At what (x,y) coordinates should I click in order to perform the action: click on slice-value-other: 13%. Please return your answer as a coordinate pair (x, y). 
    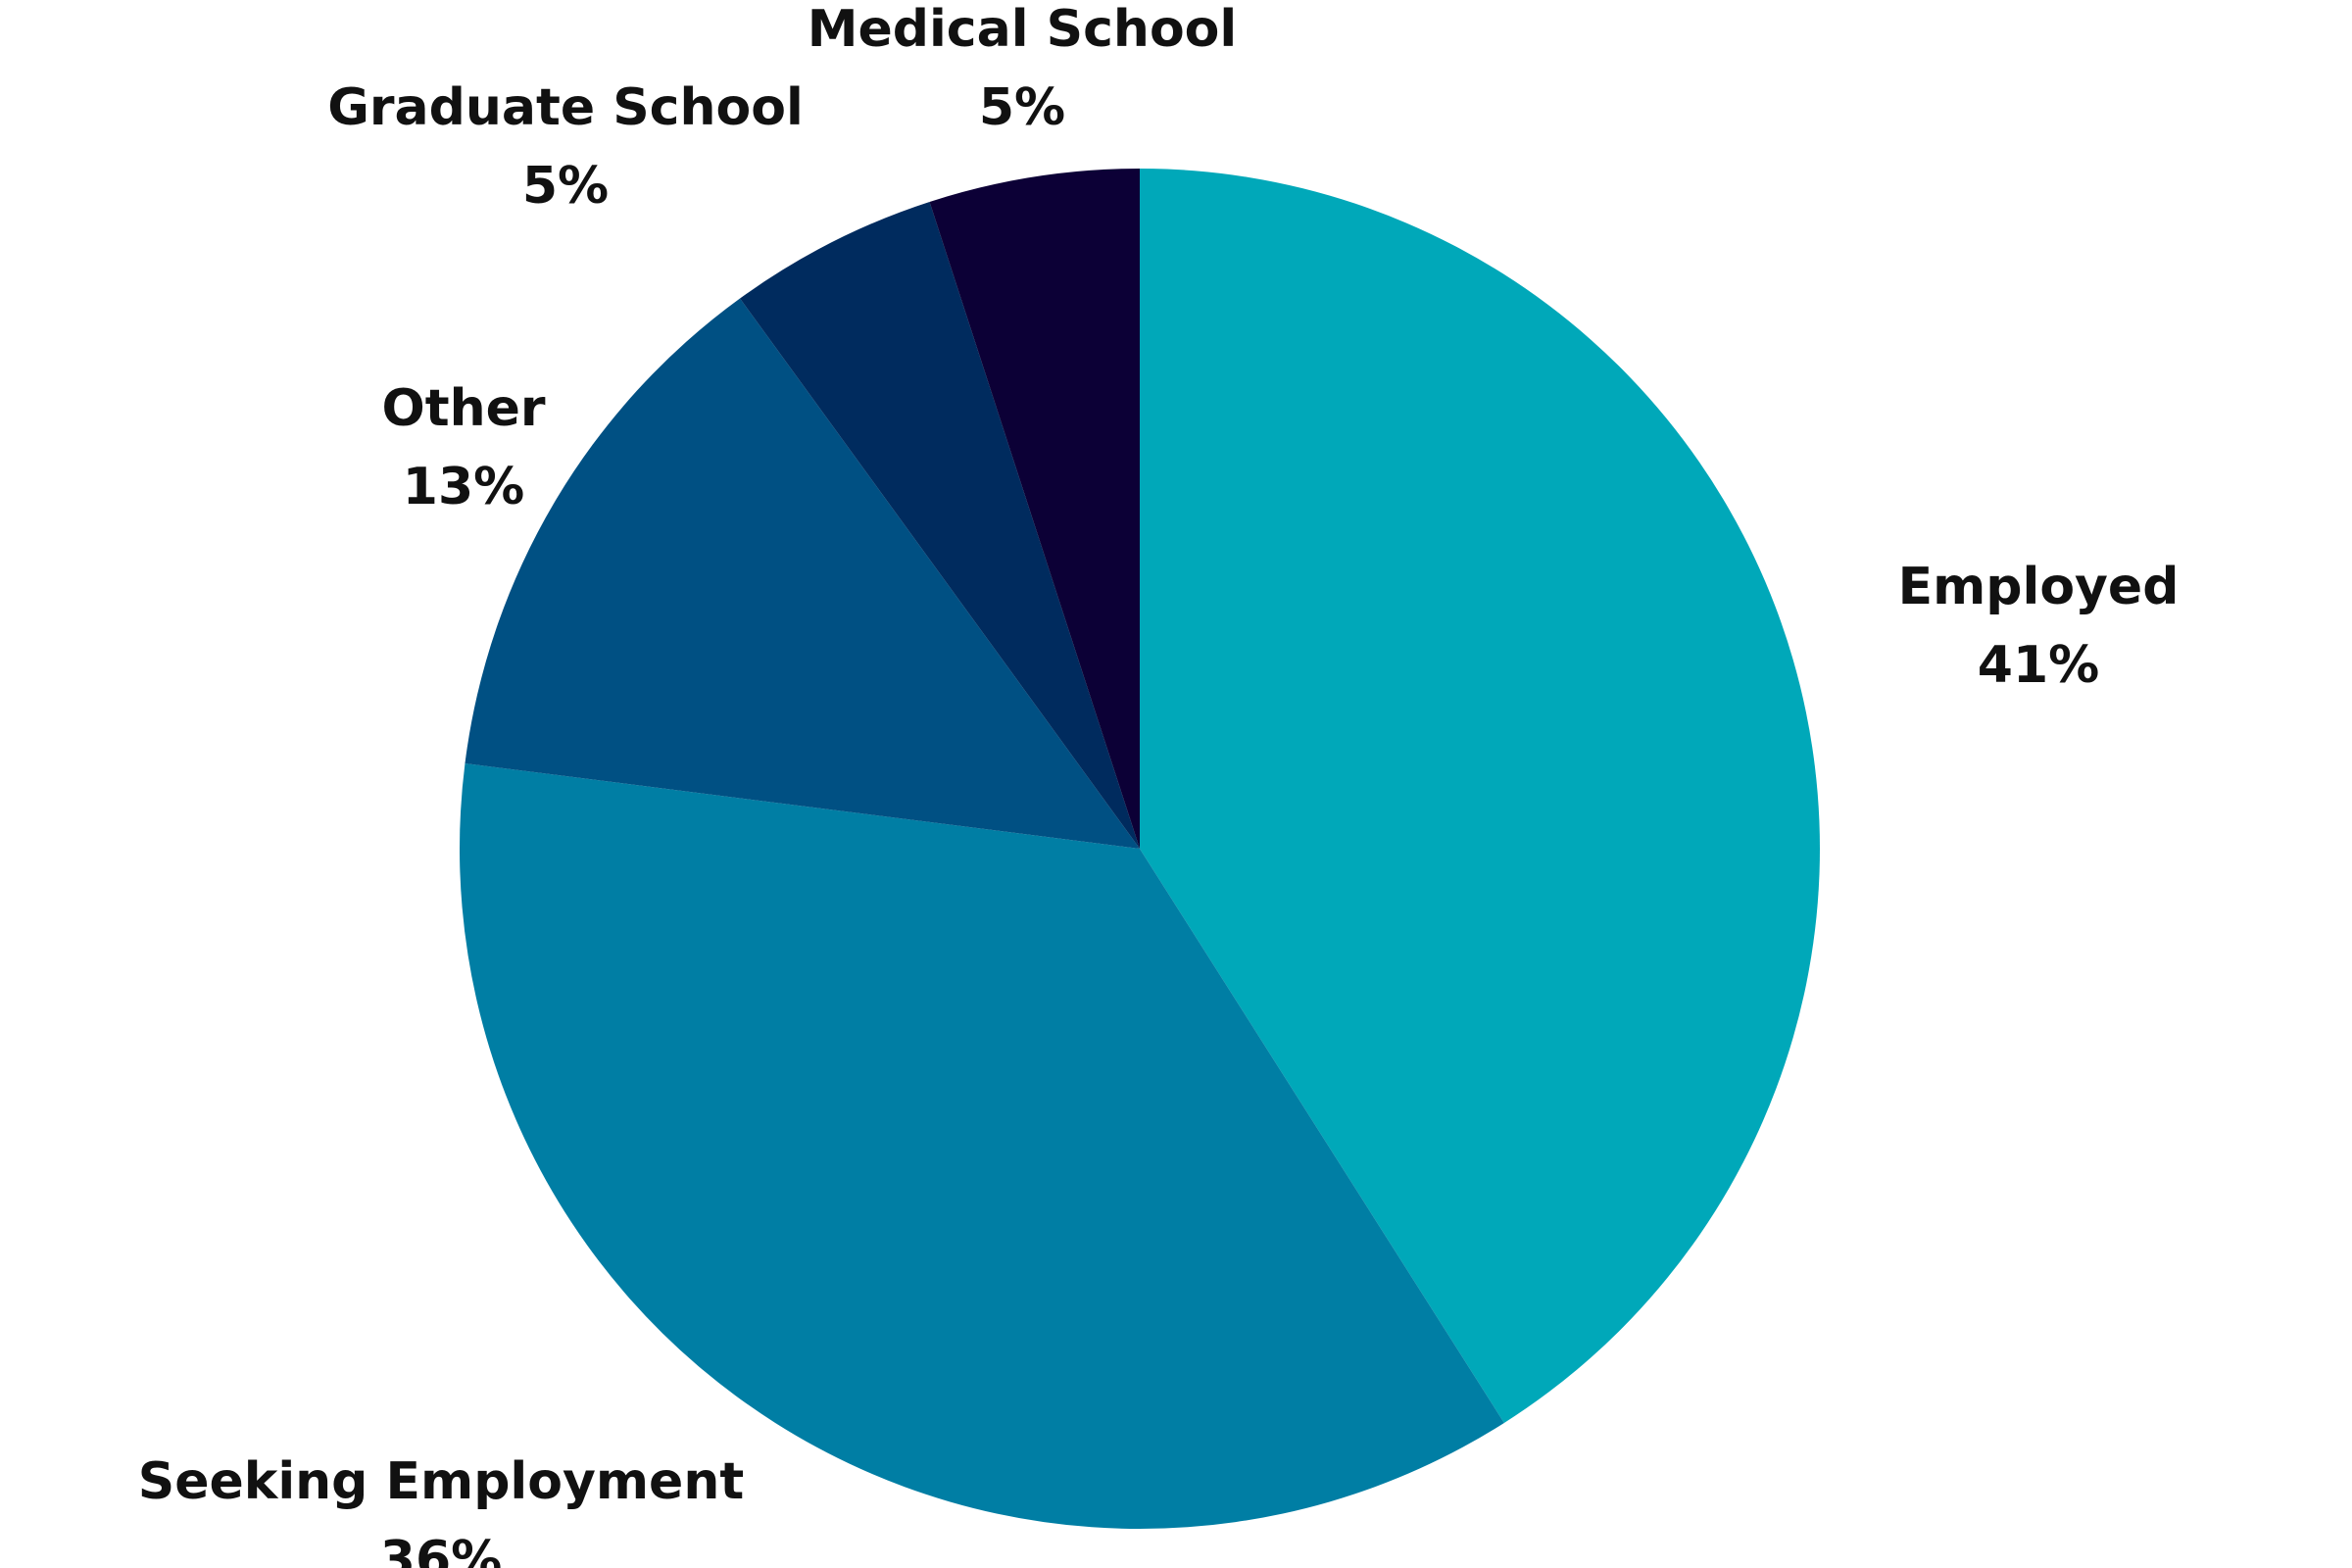
    Looking at the image, I should click on (463, 487).